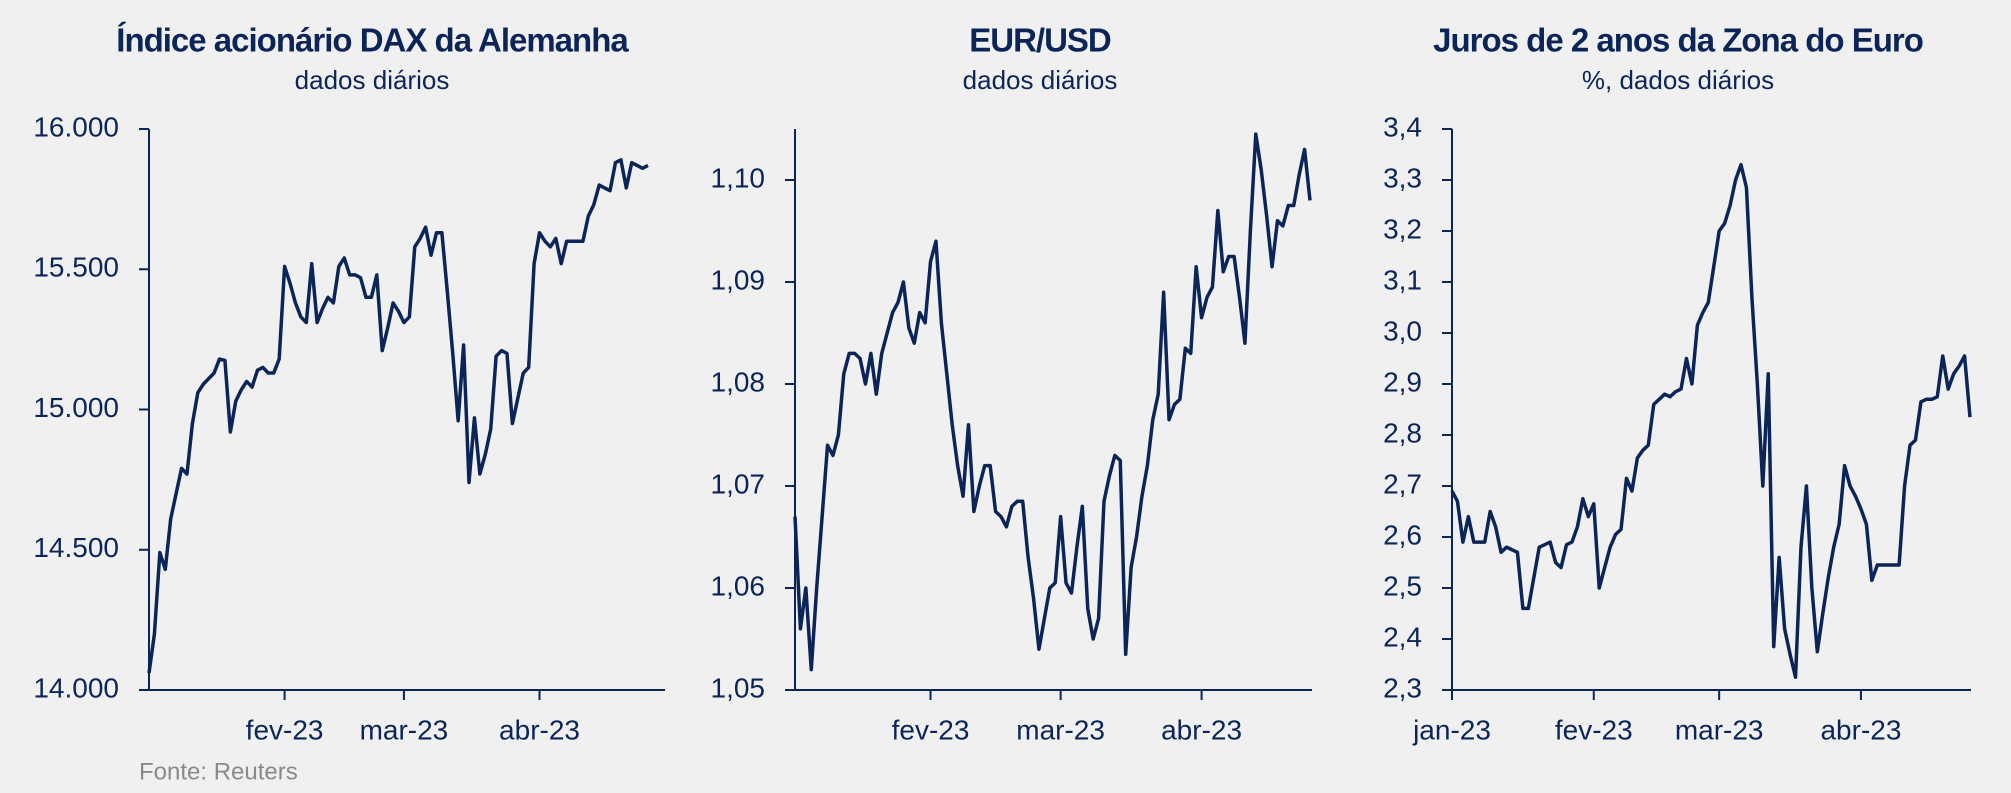 The width and height of the screenshot is (2011, 793). Describe the element at coordinates (76, 126) in the screenshot. I see `y-tick-label: 16.000` at that location.